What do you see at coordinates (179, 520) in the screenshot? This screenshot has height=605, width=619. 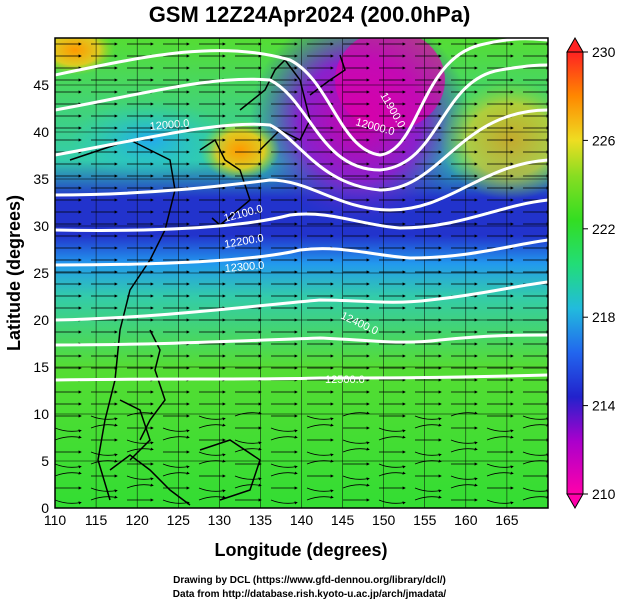 I see `x-tick-label: 125` at bounding box center [179, 520].